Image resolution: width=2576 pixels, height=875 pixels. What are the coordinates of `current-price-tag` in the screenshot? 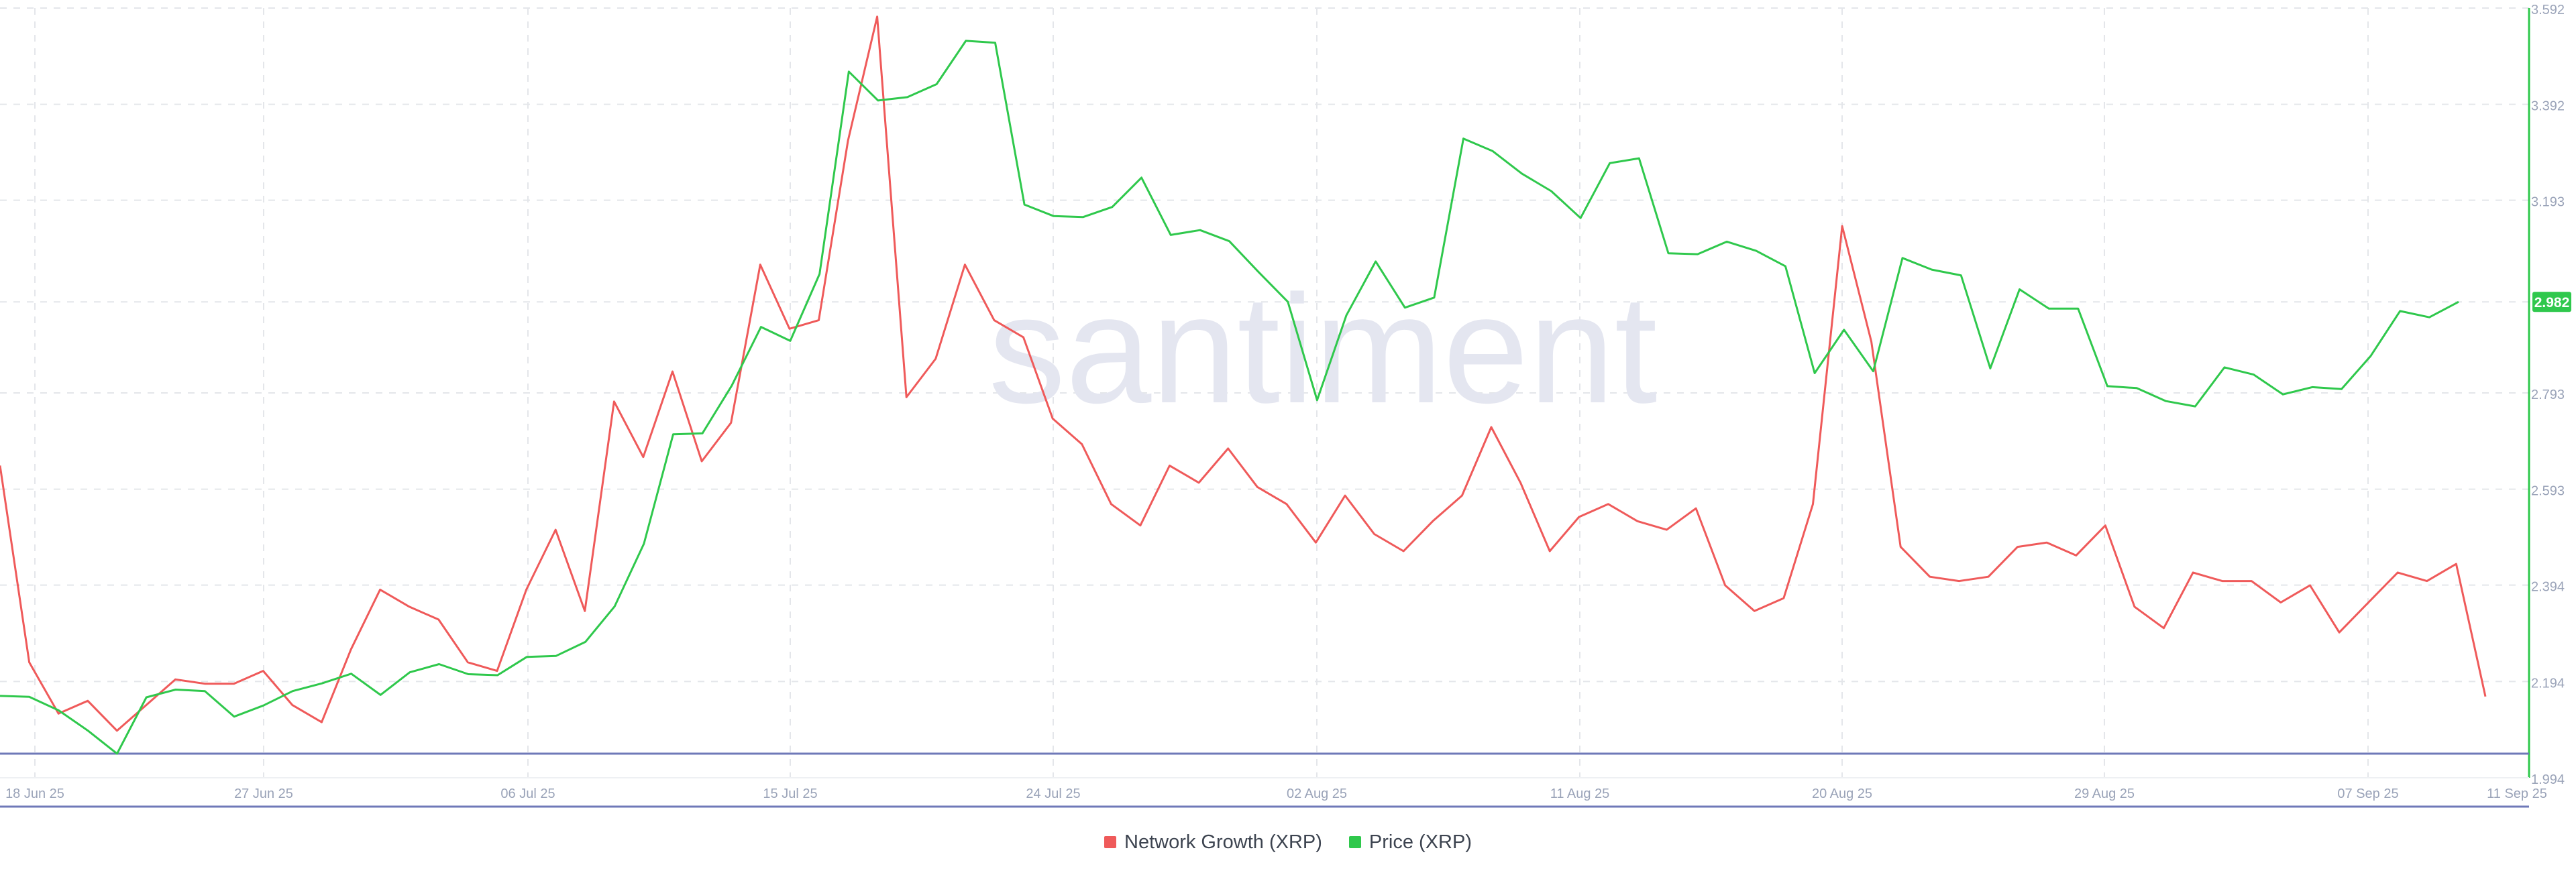 It's located at (2551, 302).